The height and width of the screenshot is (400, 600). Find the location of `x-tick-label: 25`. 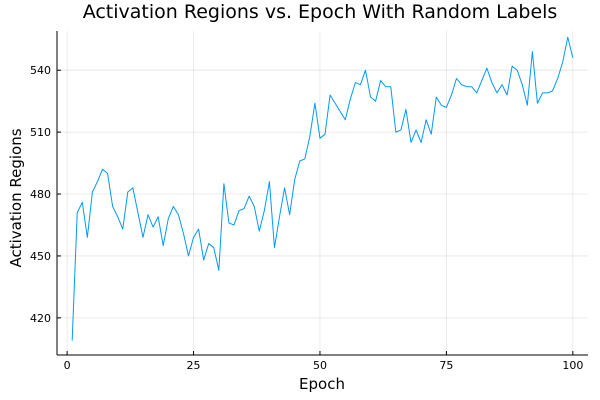

x-tick-label: 25 is located at coordinates (194, 365).